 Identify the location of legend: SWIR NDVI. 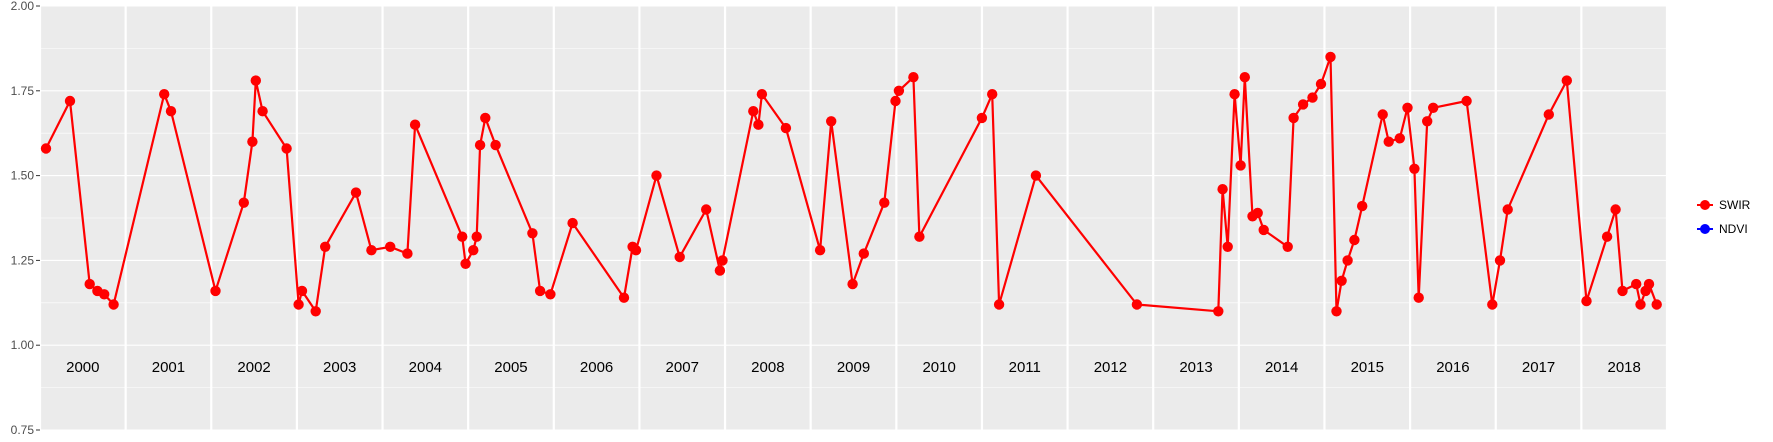
(1724, 217).